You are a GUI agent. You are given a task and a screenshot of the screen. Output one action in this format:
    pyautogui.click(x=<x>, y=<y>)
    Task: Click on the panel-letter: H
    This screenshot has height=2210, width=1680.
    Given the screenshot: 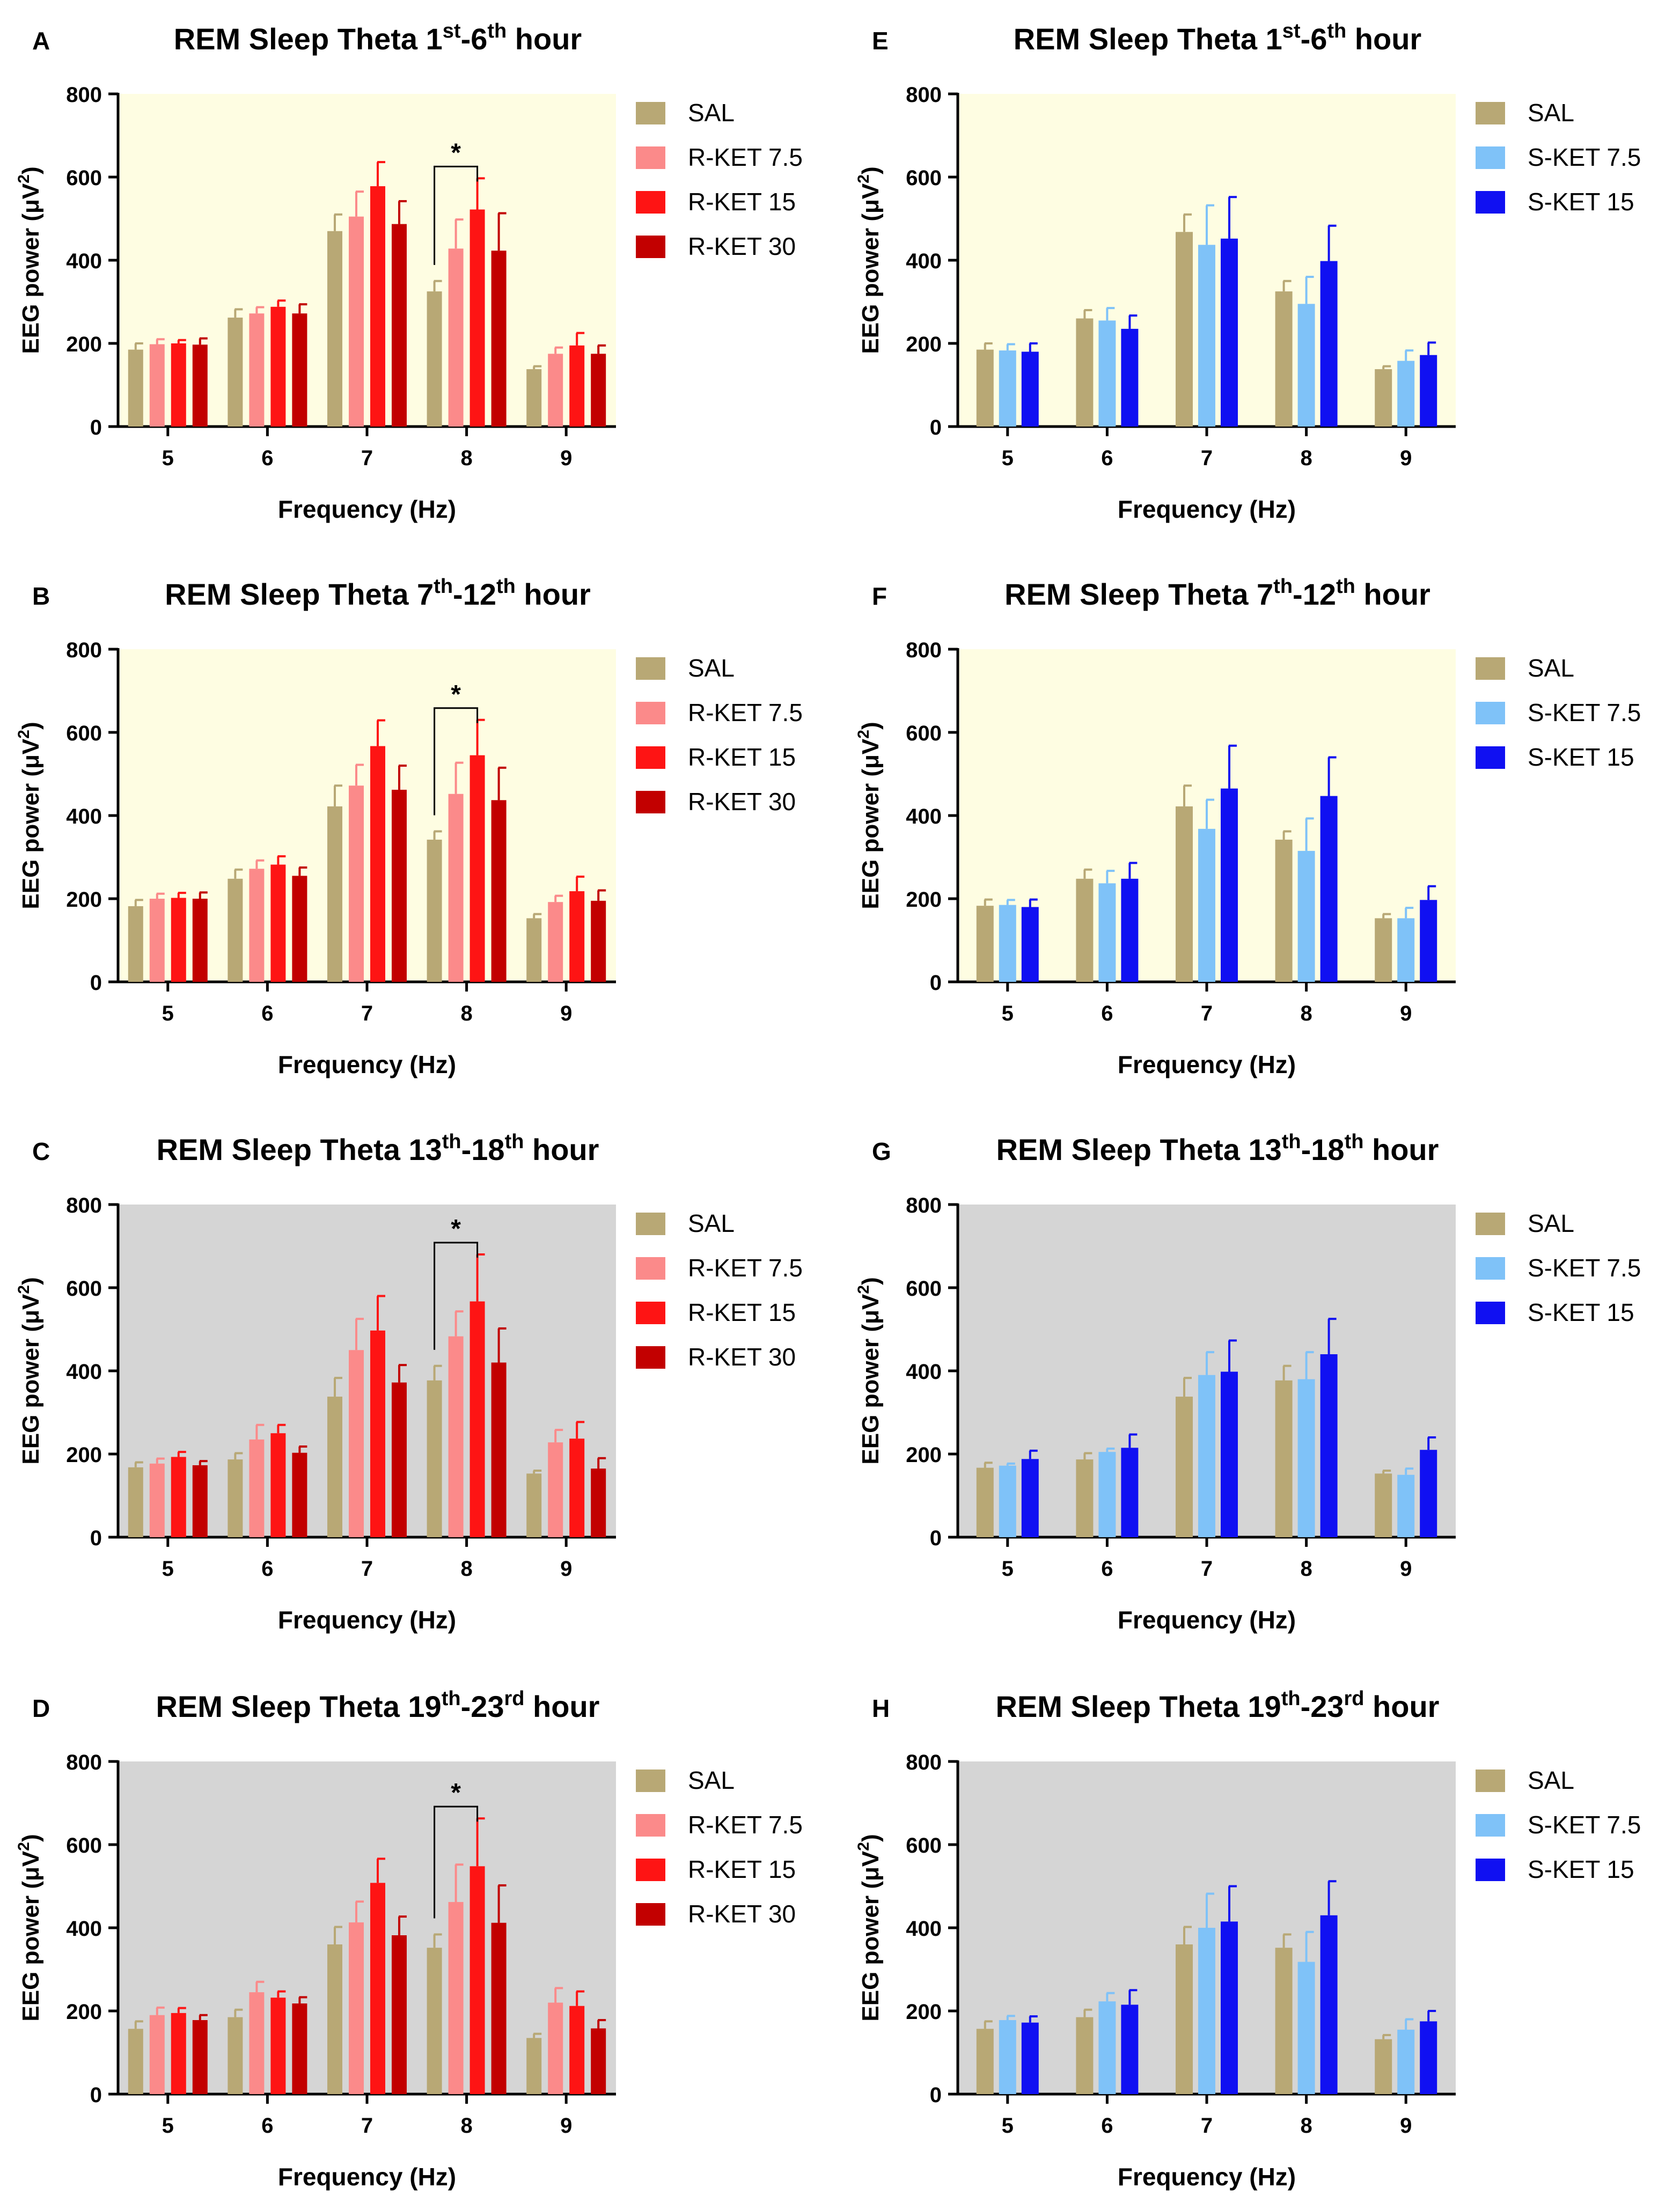 What is the action you would take?
    pyautogui.click(x=881, y=1708)
    